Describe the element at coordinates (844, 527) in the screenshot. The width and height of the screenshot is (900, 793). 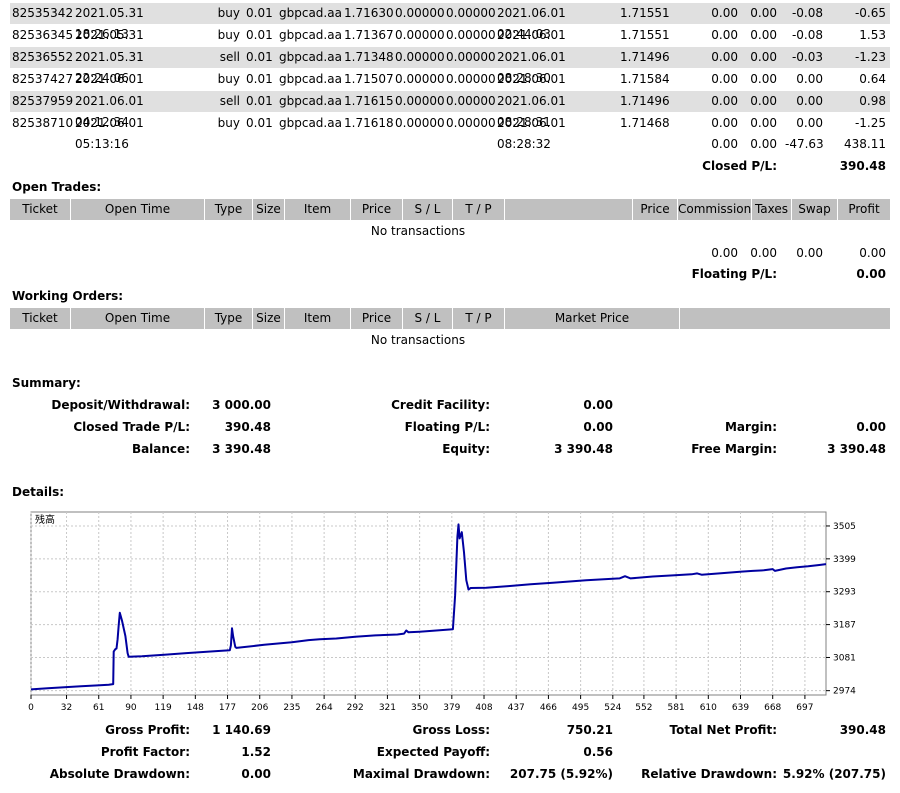
I see `y-tick-label: 3505` at that location.